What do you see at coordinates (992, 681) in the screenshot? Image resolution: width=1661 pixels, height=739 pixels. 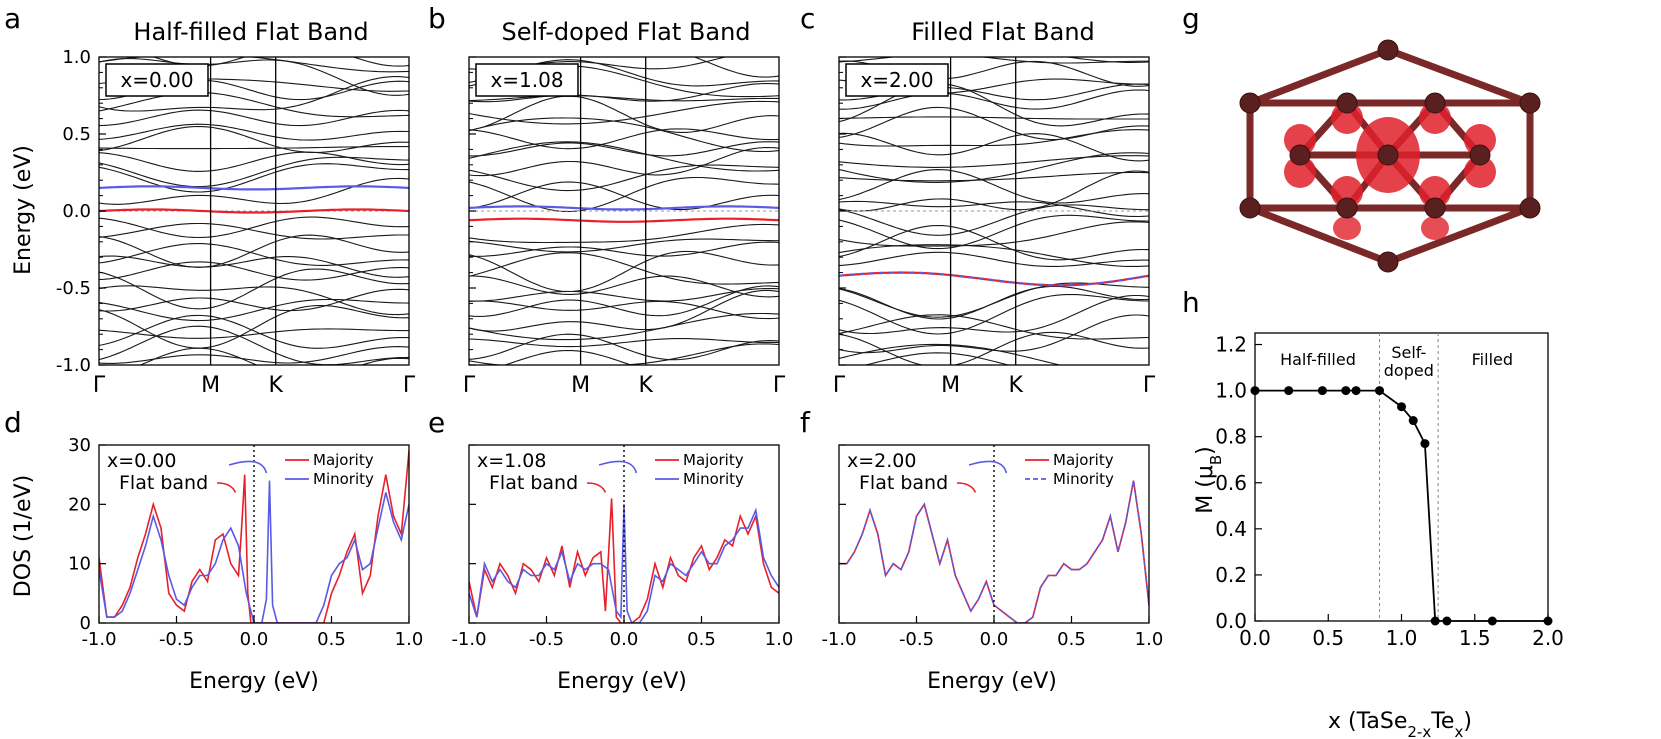 I see `dos-f-xlabel: Energy (eV)` at bounding box center [992, 681].